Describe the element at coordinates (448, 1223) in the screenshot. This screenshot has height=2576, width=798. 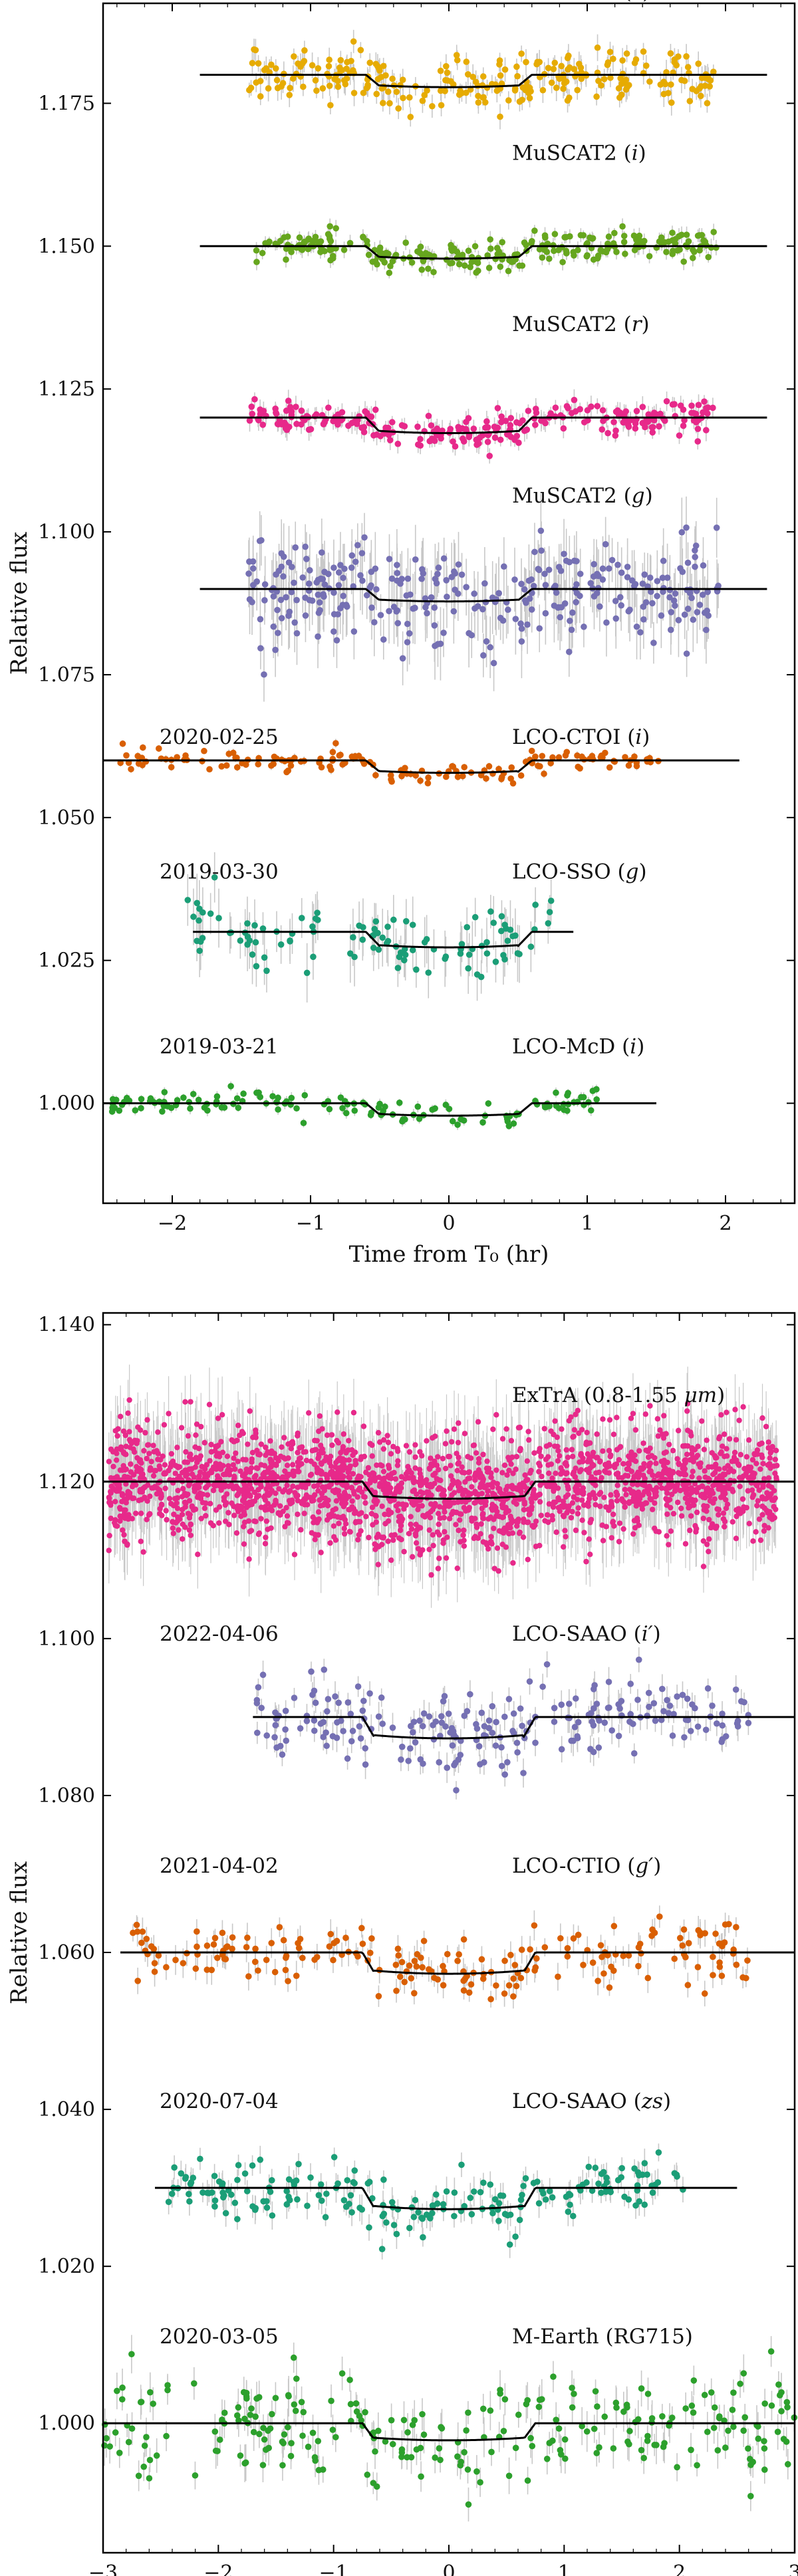
I see `x-tick-label: 0` at that location.